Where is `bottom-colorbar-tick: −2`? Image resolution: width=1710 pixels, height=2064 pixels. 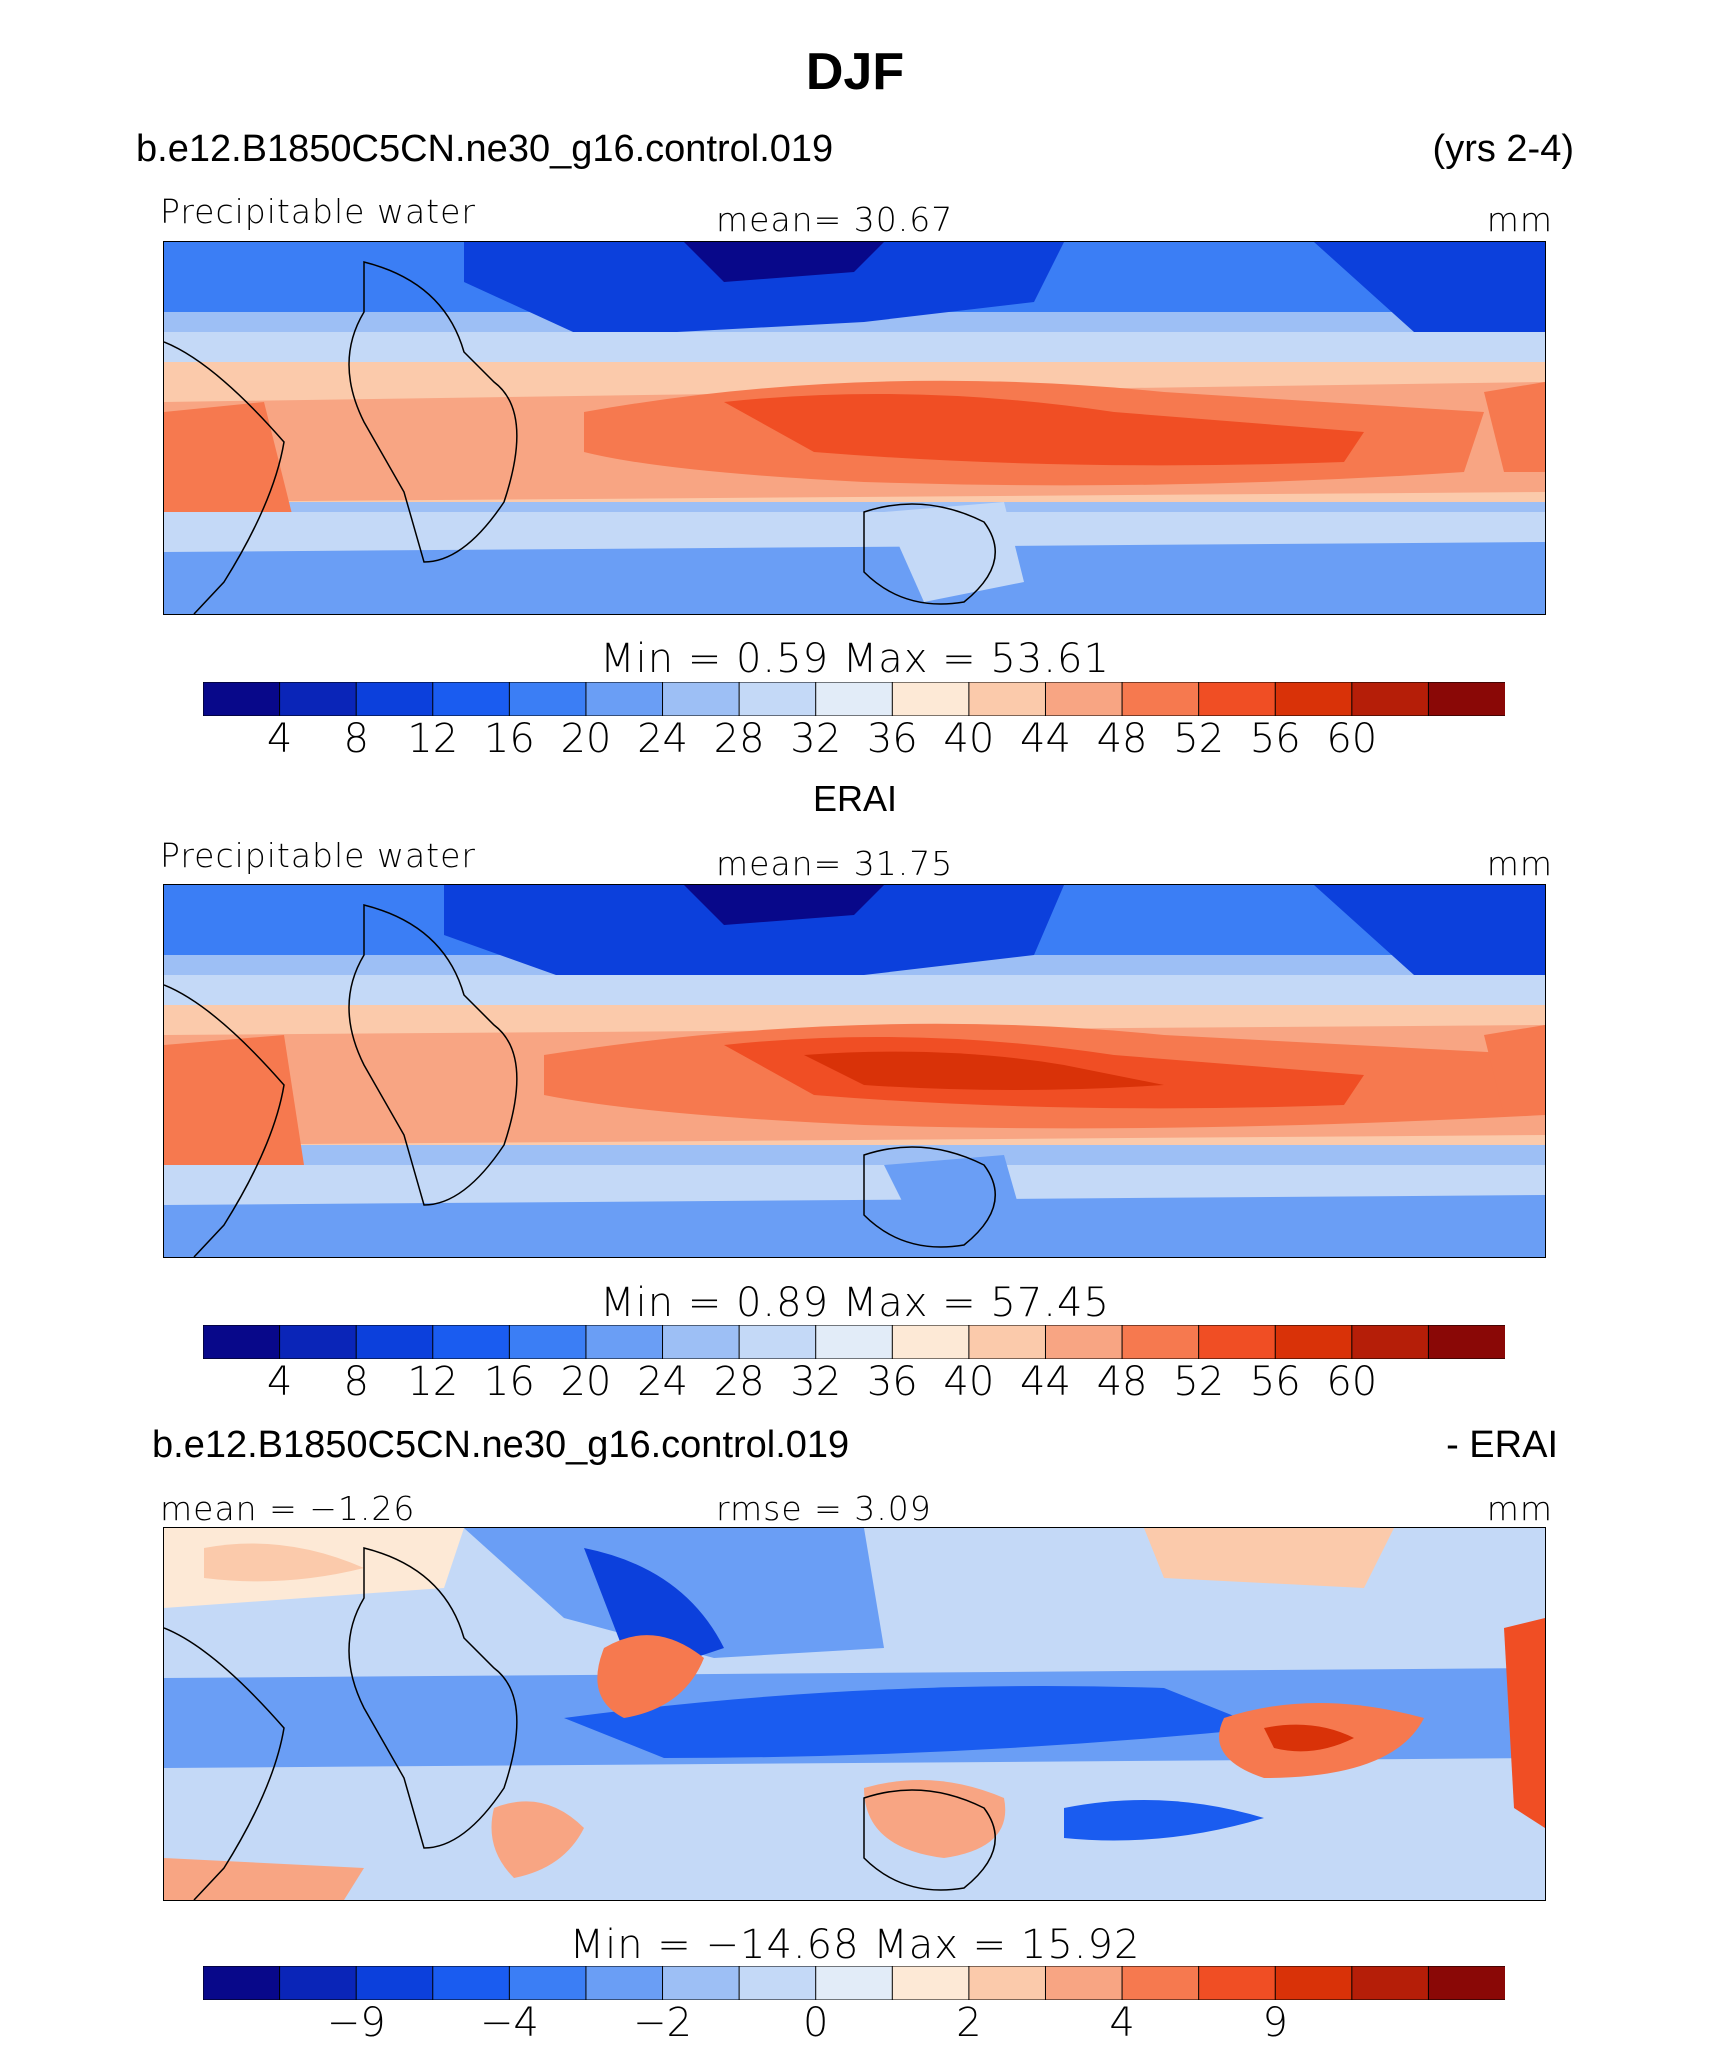 bottom-colorbar-tick: −2 is located at coordinates (662, 2023).